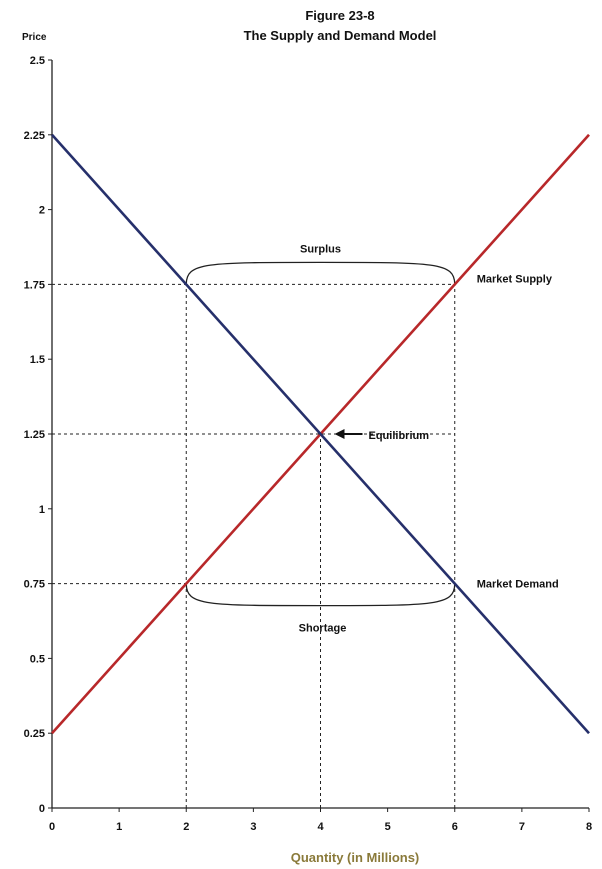  Describe the element at coordinates (339, 434) in the screenshot. I see `equilibrium-arrow-head` at that location.